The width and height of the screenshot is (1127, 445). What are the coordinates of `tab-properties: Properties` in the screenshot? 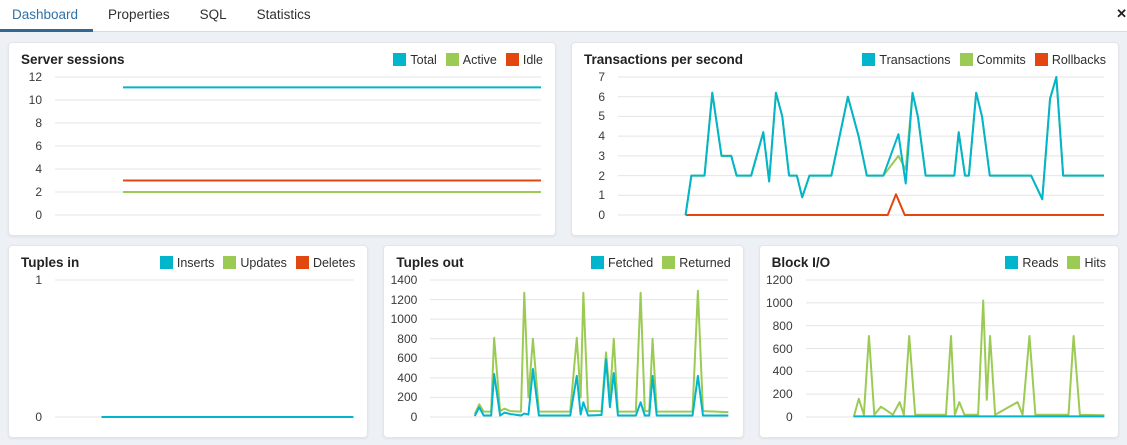 It's located at (139, 14).